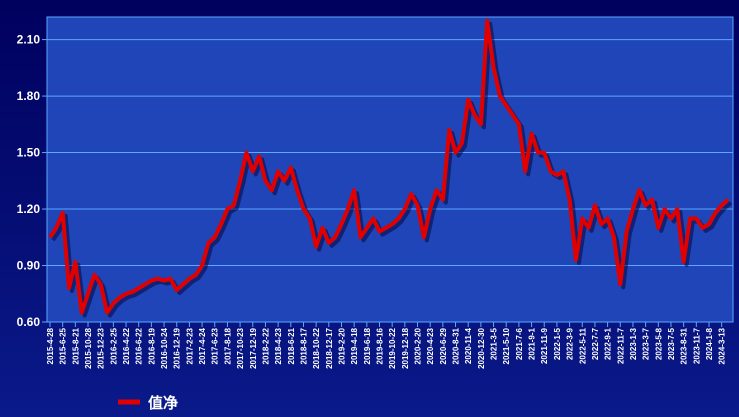  I want to click on x-tick-label: 2021-5-10, so click(506, 345).